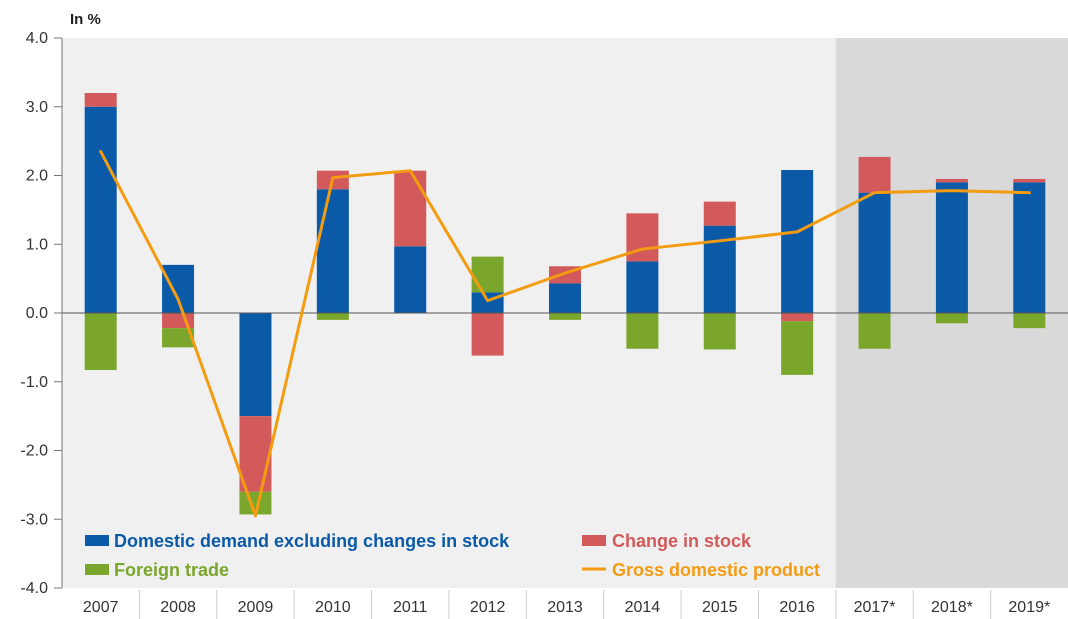 This screenshot has height=619, width=1068. I want to click on bar-foreign-trade-2014, so click(642, 331).